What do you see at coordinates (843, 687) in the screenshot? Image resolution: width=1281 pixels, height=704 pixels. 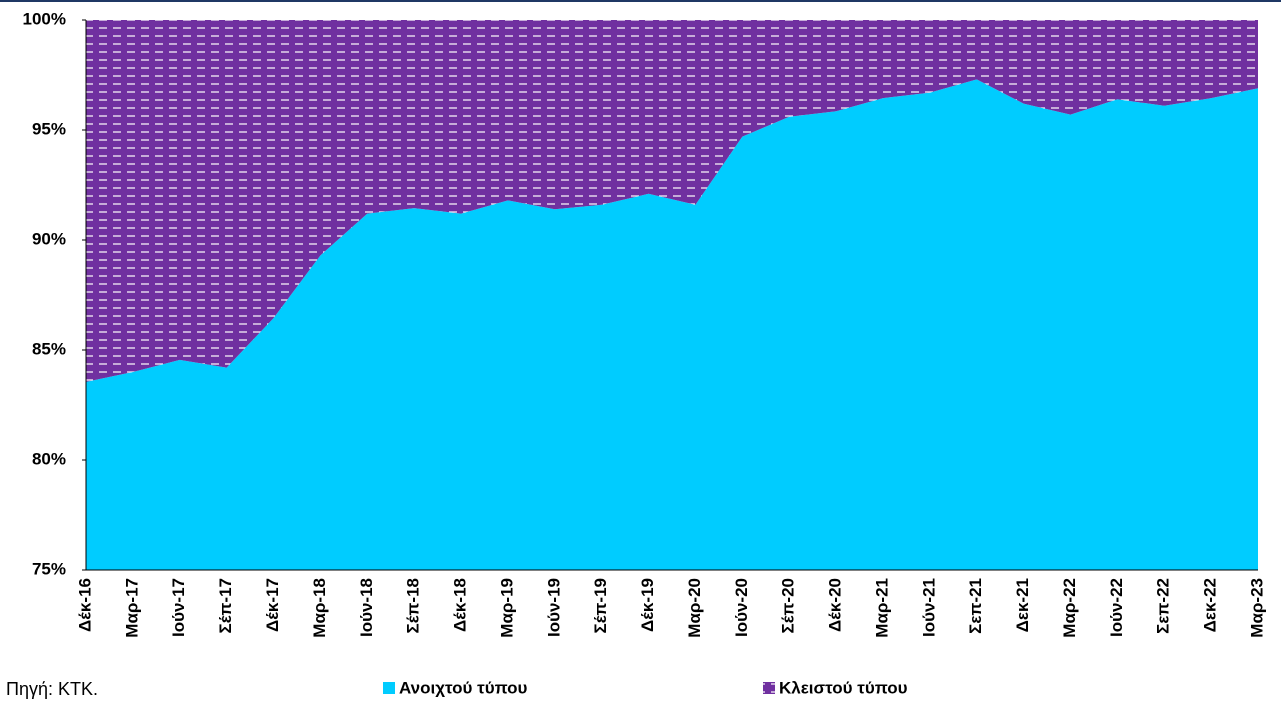 I see `legend-label: Κλειστού τύπου` at bounding box center [843, 687].